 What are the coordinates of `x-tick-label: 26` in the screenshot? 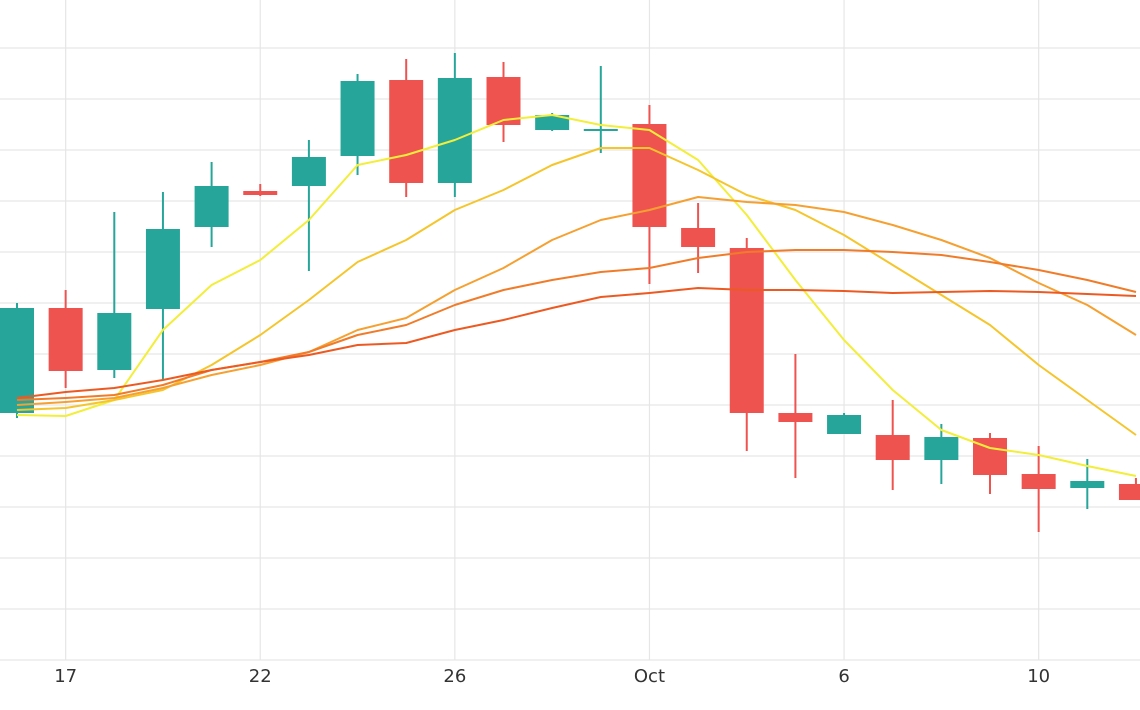 It's located at (454, 676).